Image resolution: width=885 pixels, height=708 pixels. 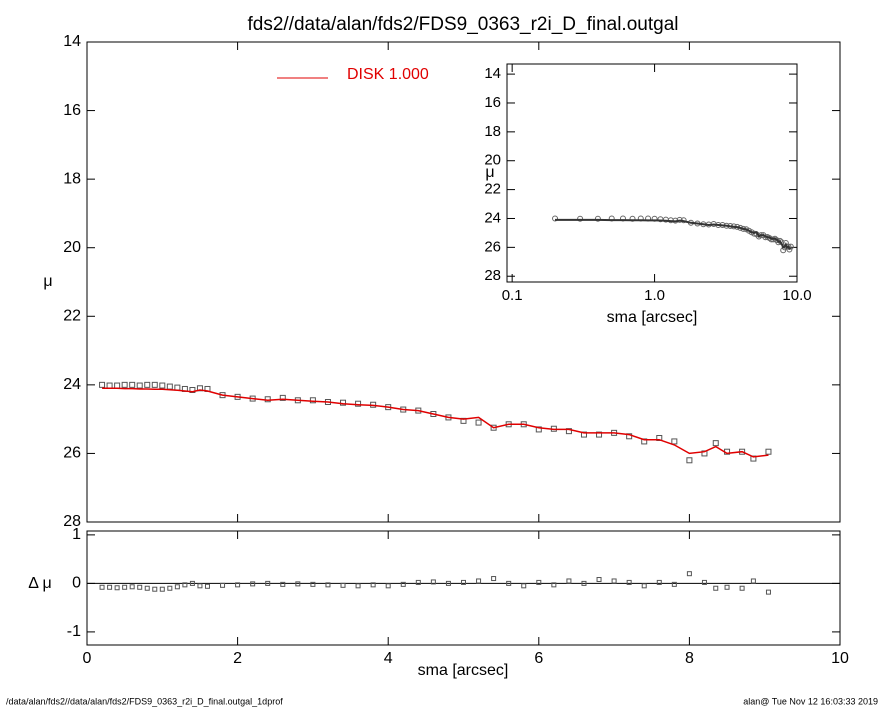 I want to click on y-axis-label: μ, so click(x=47, y=281).